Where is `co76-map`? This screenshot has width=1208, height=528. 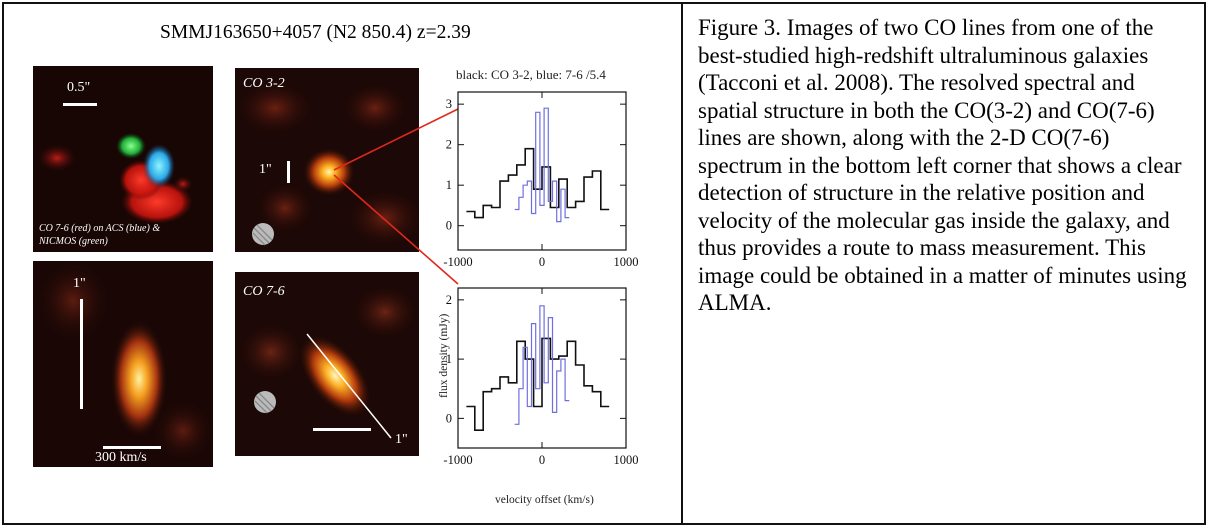
co76-map is located at coordinates (327, 364).